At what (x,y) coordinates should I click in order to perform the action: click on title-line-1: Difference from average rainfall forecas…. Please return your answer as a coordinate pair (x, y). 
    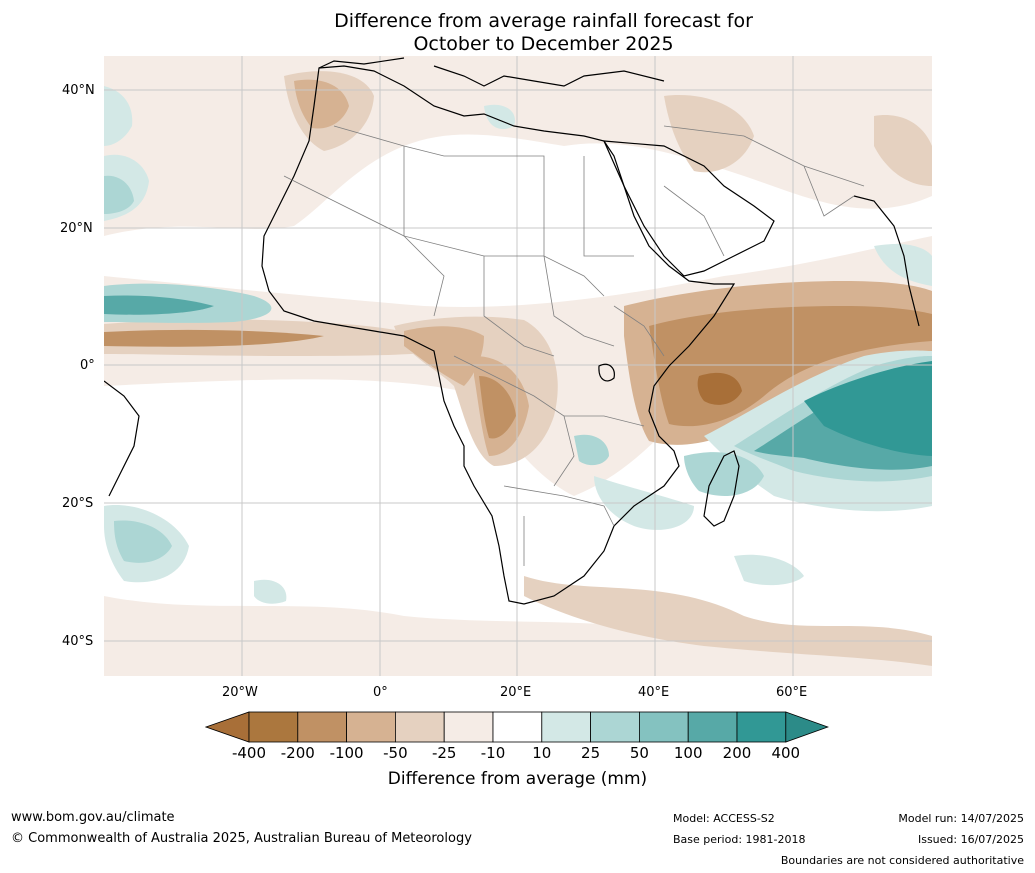
    Looking at the image, I should click on (543, 21).